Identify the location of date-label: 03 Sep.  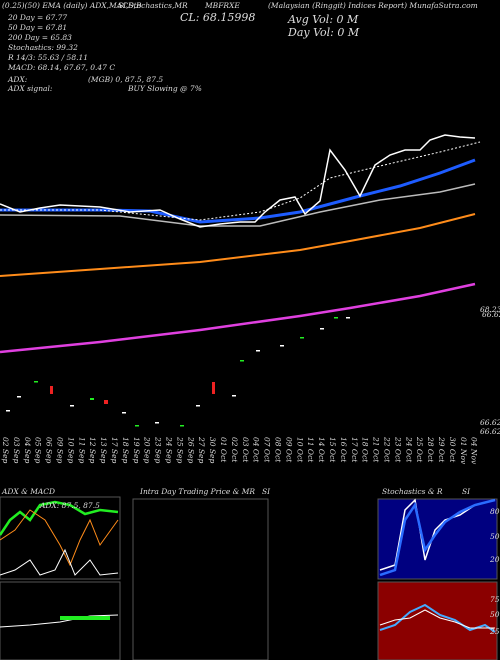
(16, 450).